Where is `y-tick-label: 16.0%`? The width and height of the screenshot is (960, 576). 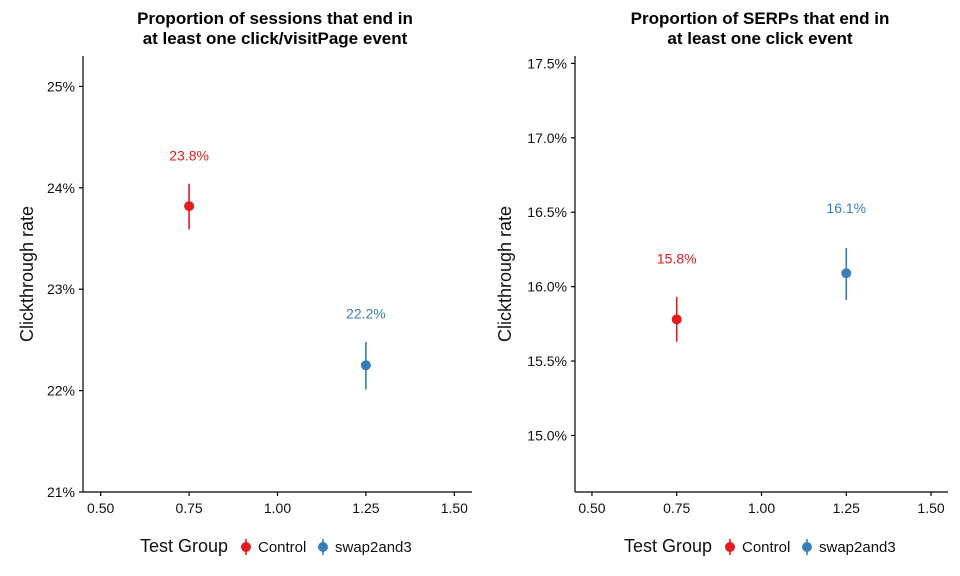 y-tick-label: 16.0% is located at coordinates (547, 287).